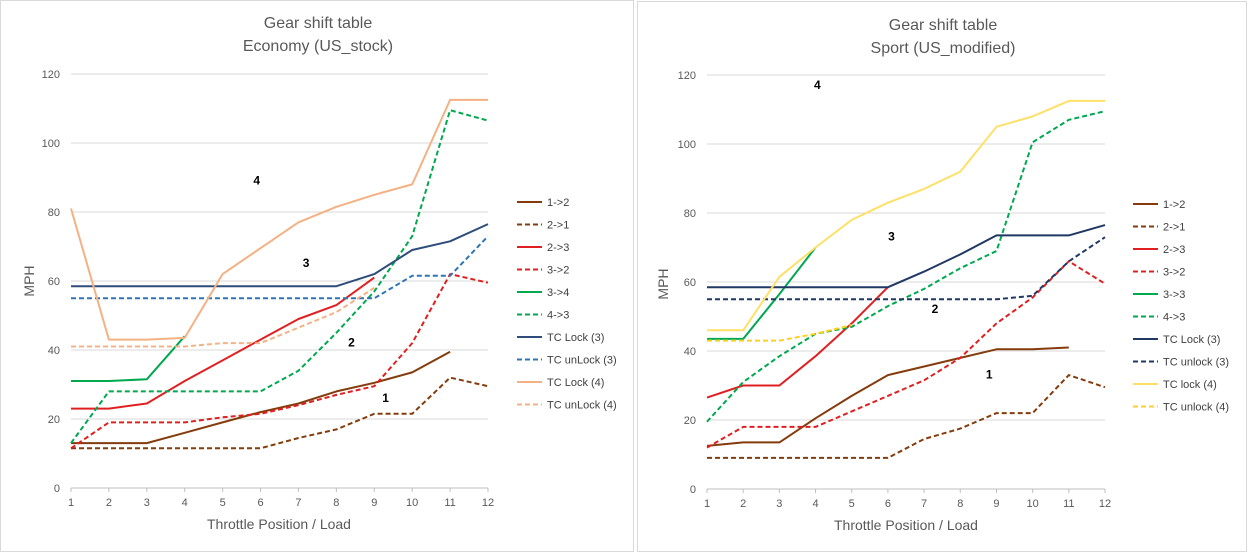  I want to click on legend-label: TC lock (4), so click(1190, 385).